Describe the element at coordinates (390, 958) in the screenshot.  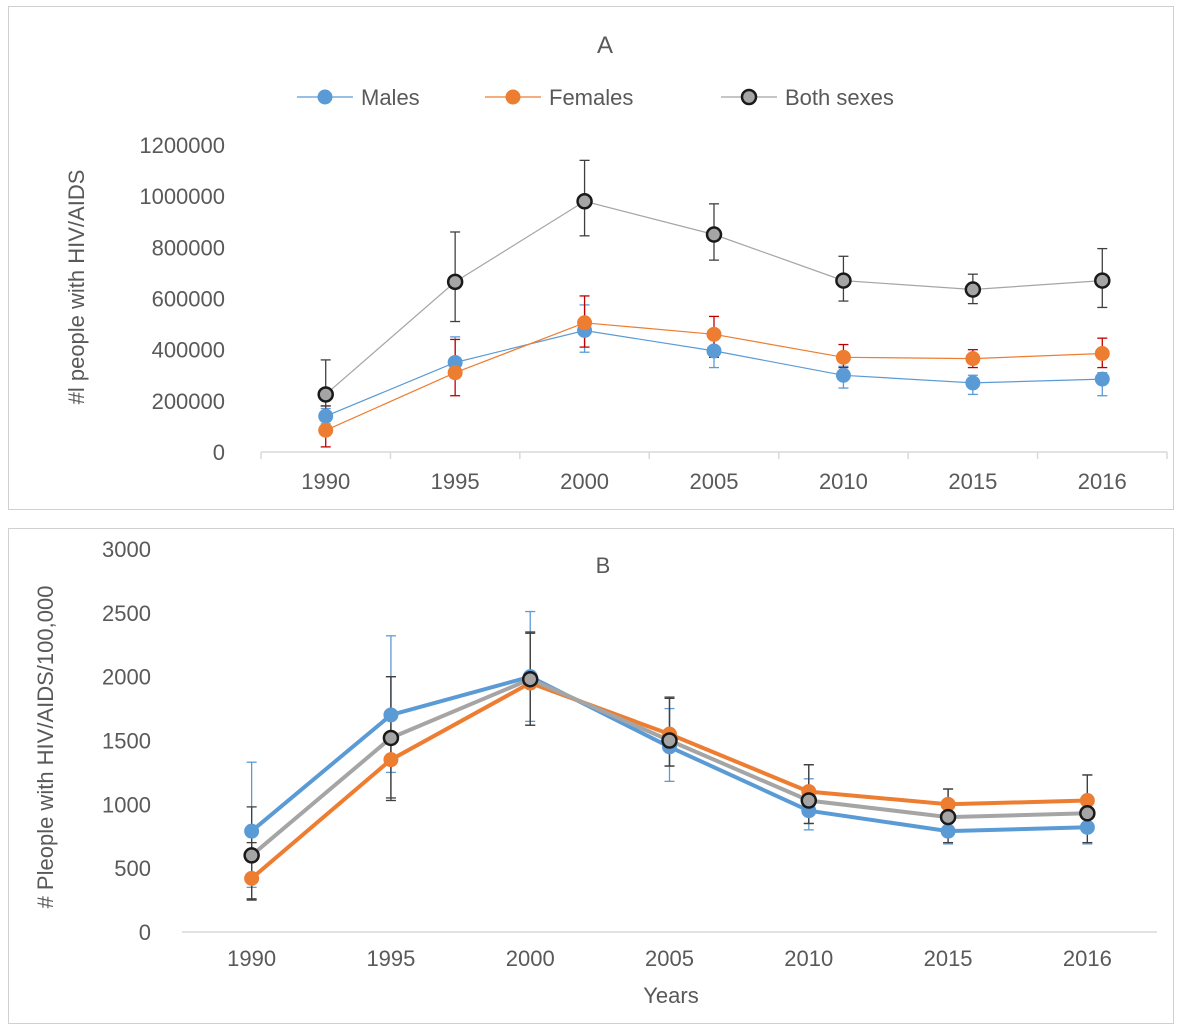
I see `chart-b-x-tick-label: 1995` at that location.